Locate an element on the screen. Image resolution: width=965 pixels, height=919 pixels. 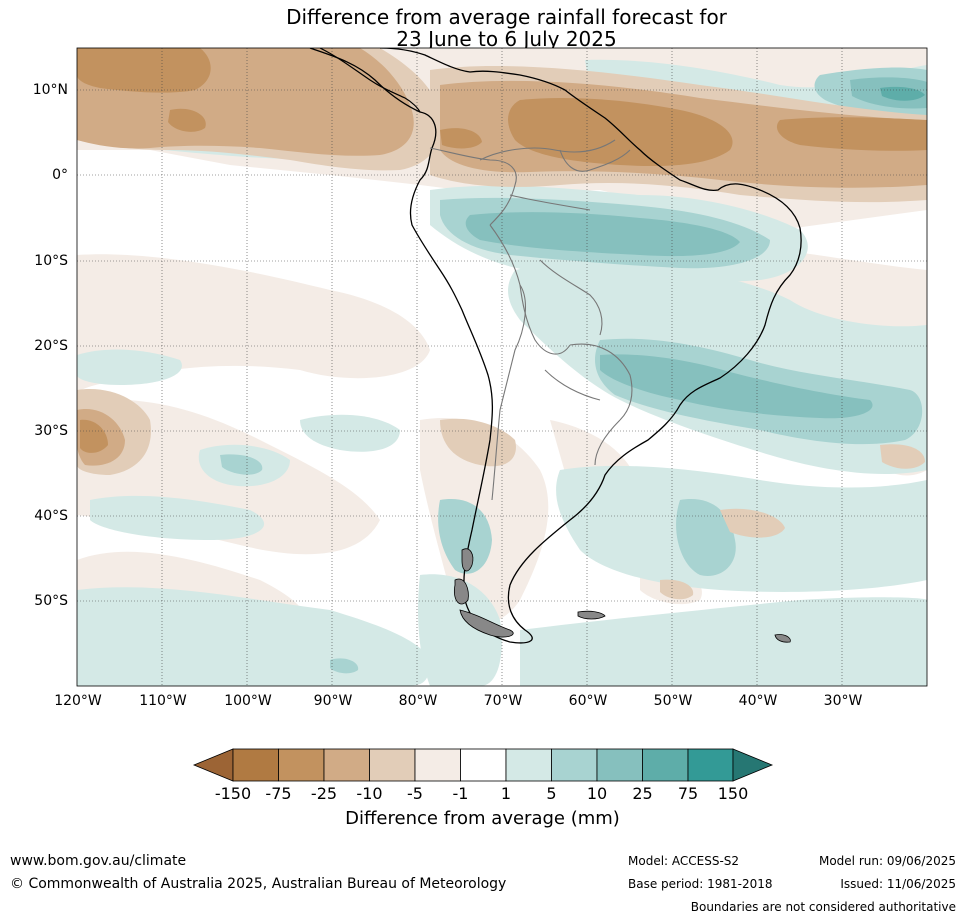
colorbar-tick: 25 is located at coordinates (642, 793).